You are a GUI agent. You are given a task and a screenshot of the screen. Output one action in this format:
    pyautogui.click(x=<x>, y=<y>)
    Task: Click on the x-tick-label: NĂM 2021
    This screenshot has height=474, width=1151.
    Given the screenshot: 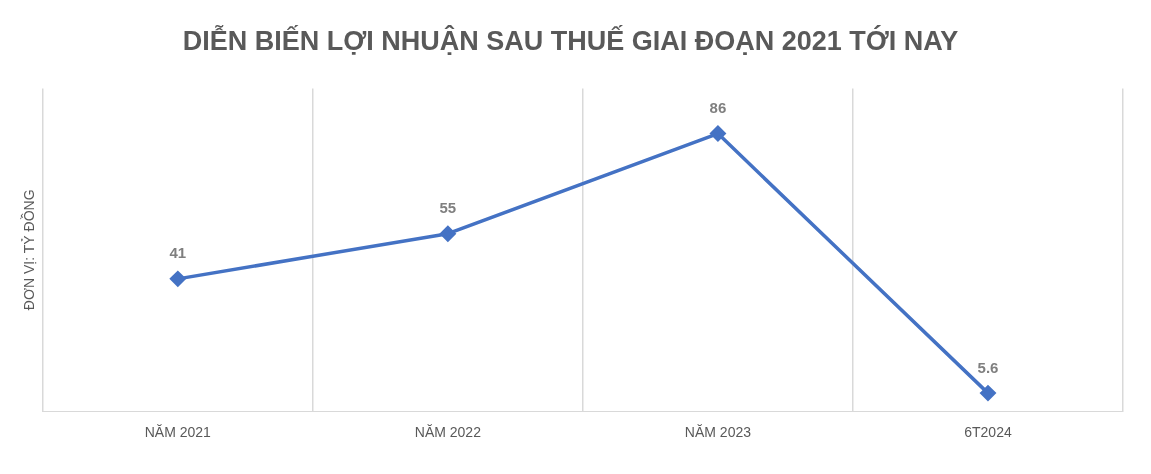 What is the action you would take?
    pyautogui.click(x=178, y=432)
    